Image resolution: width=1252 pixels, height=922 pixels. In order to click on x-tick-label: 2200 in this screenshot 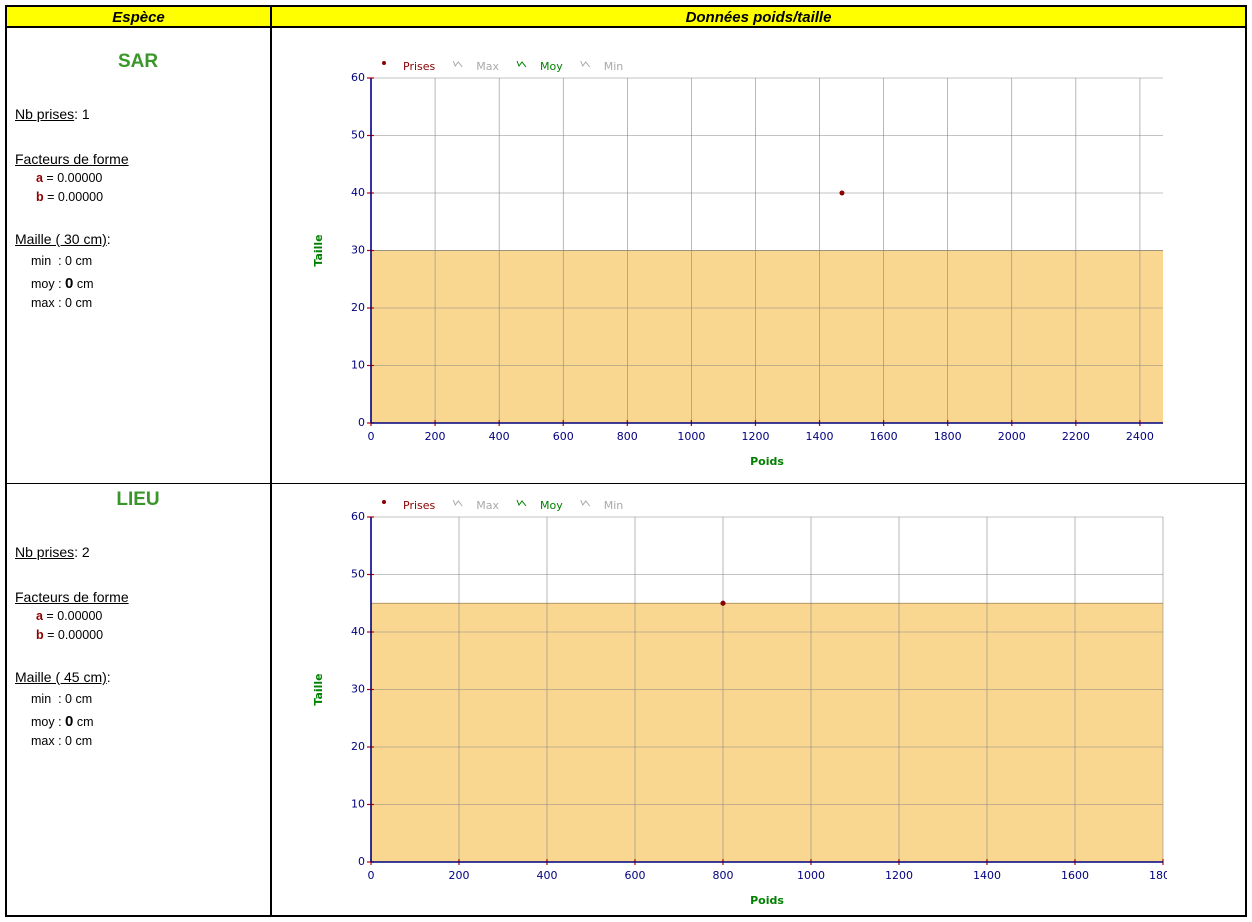, I will do `click(1076, 436)`.